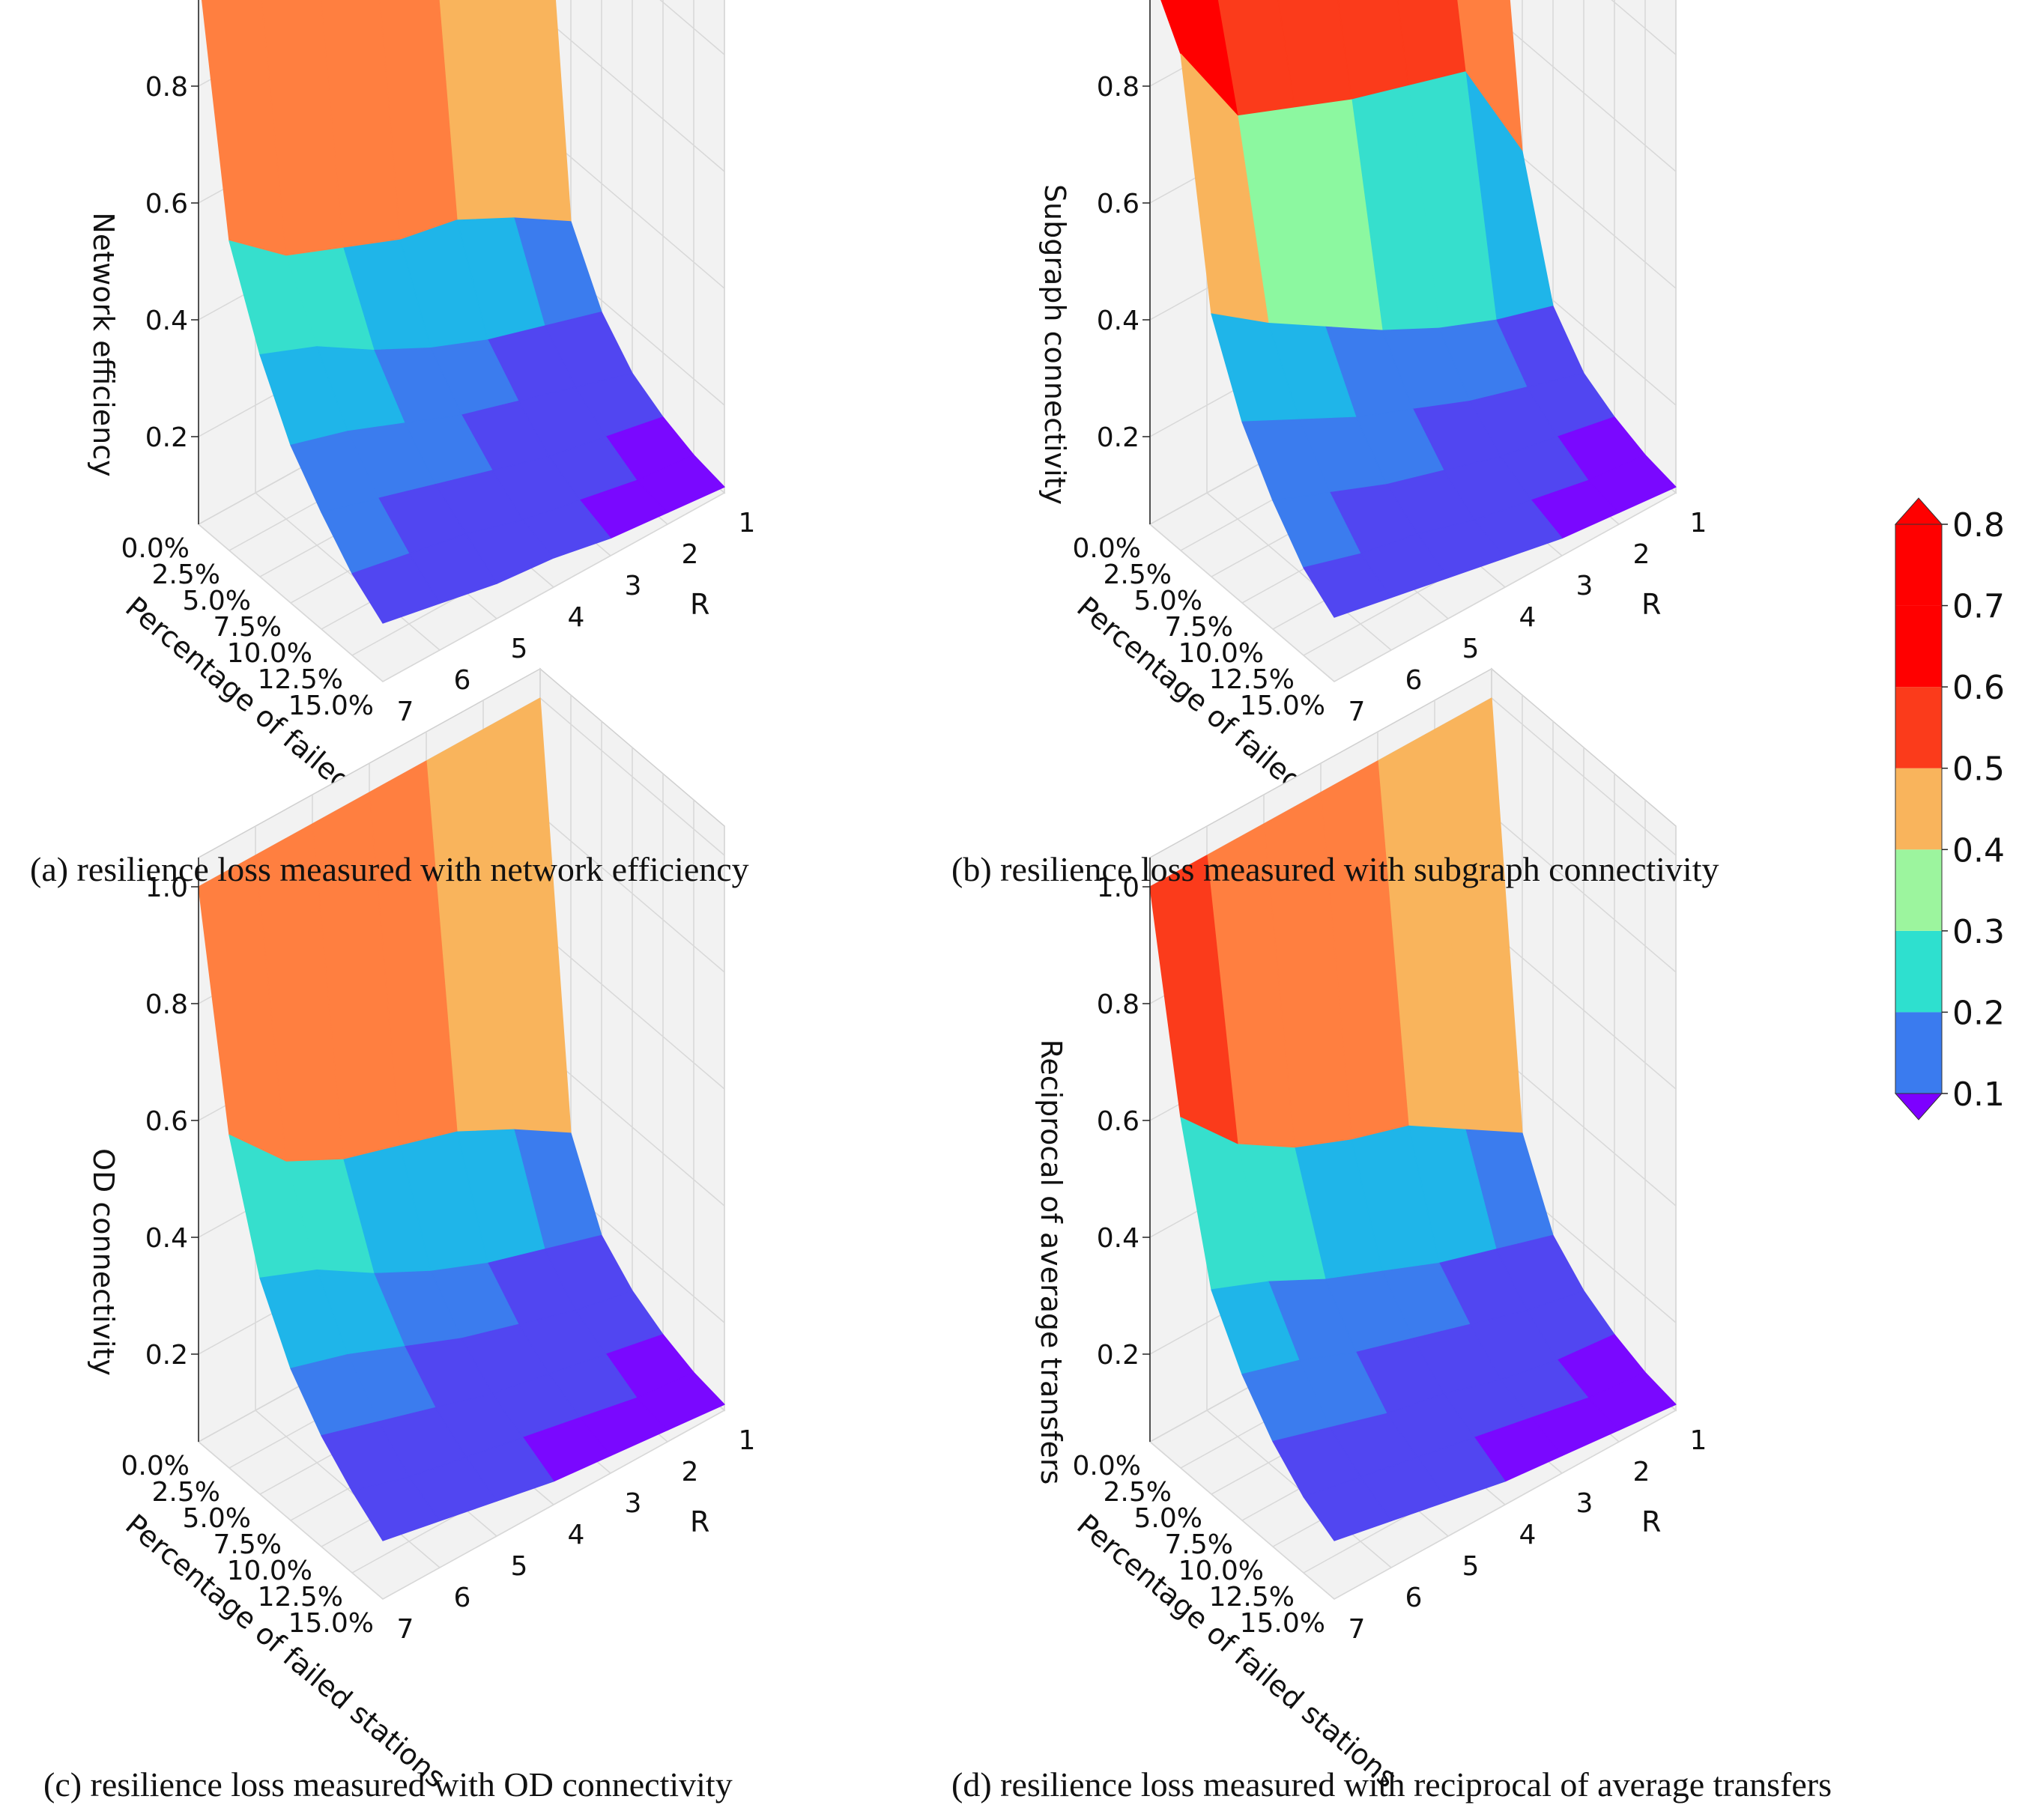 This screenshot has height=1820, width=2028. Describe the element at coordinates (1978, 1013) in the screenshot. I see `colorbar-tick-label: 0.2` at that location.